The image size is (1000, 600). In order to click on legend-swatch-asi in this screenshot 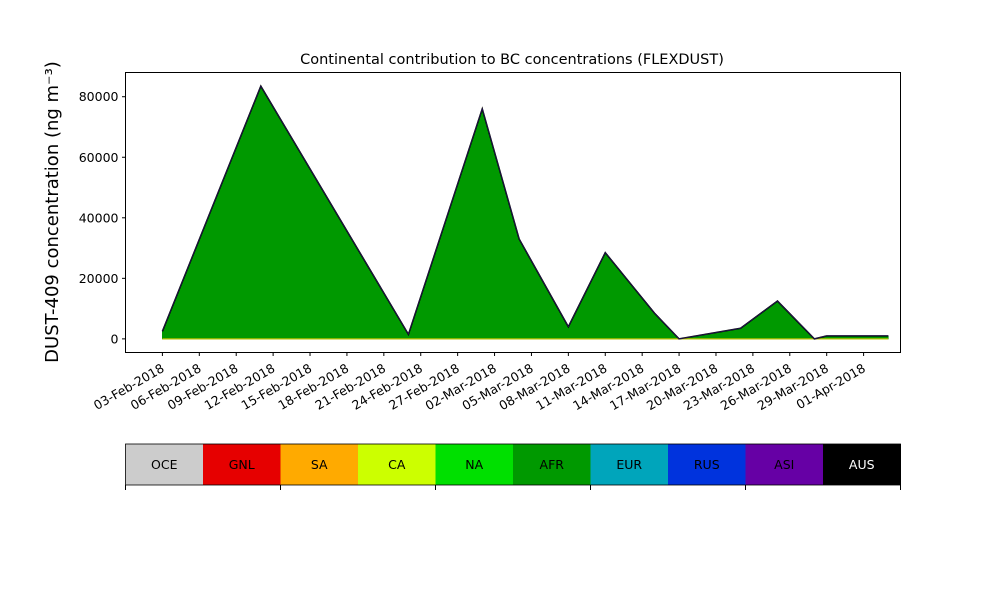, I will do `click(784, 464)`.